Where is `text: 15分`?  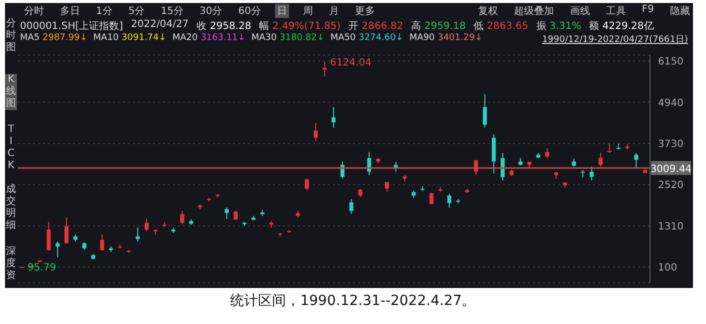 text: 15分 is located at coordinates (172, 11).